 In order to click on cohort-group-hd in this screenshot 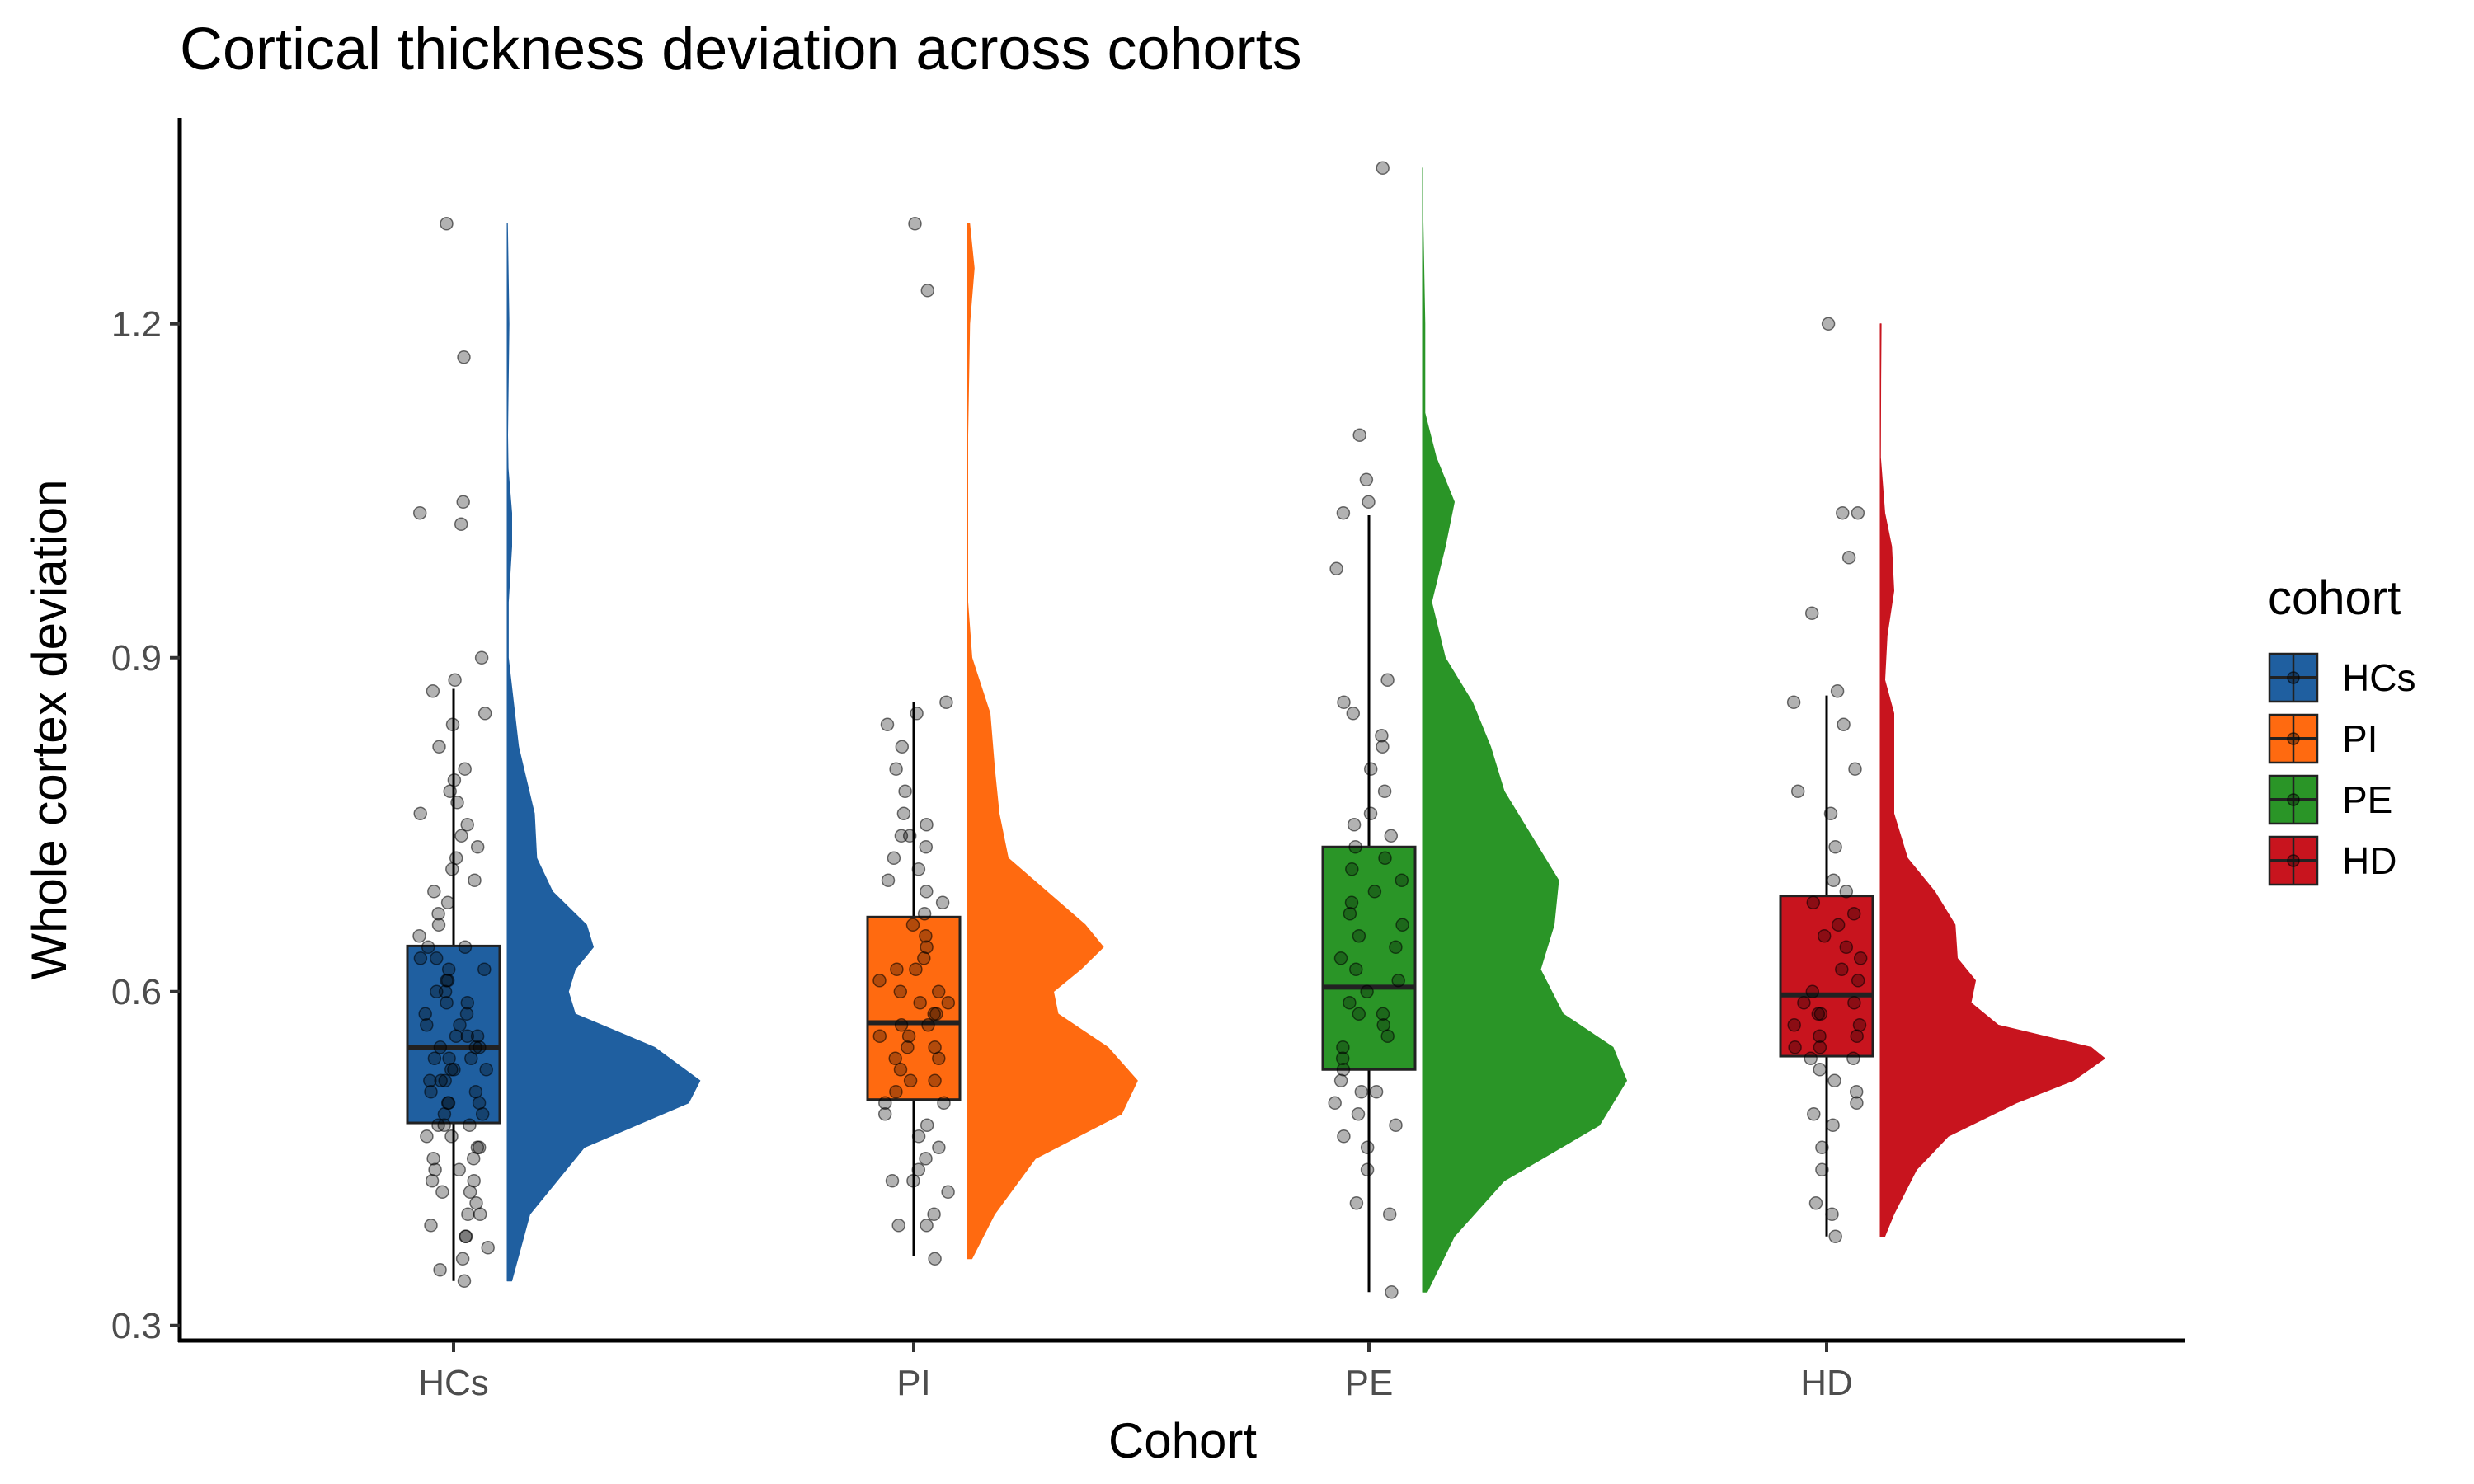, I will do `click(1942, 780)`.